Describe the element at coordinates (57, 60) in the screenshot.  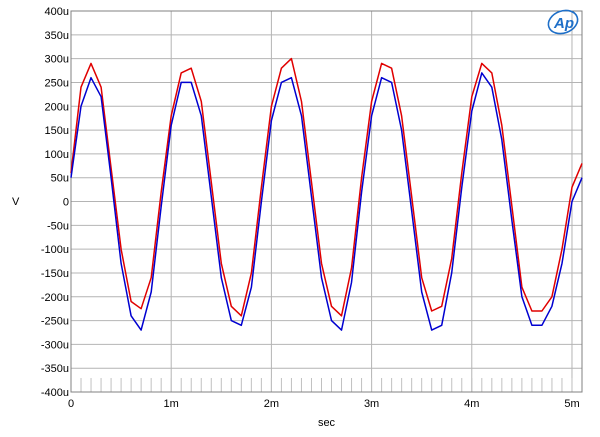
I see `y-tick-label: 300u` at that location.